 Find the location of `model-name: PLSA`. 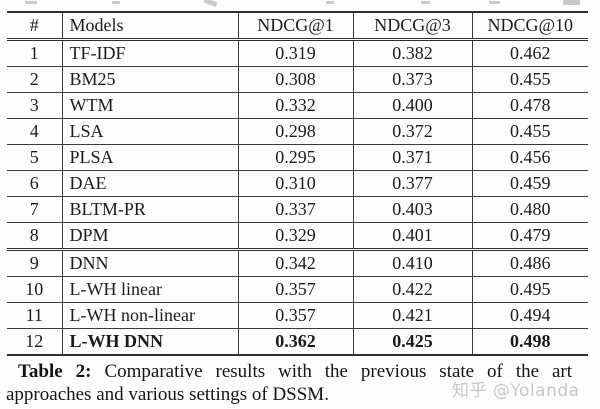

model-name: PLSA is located at coordinates (149, 157).